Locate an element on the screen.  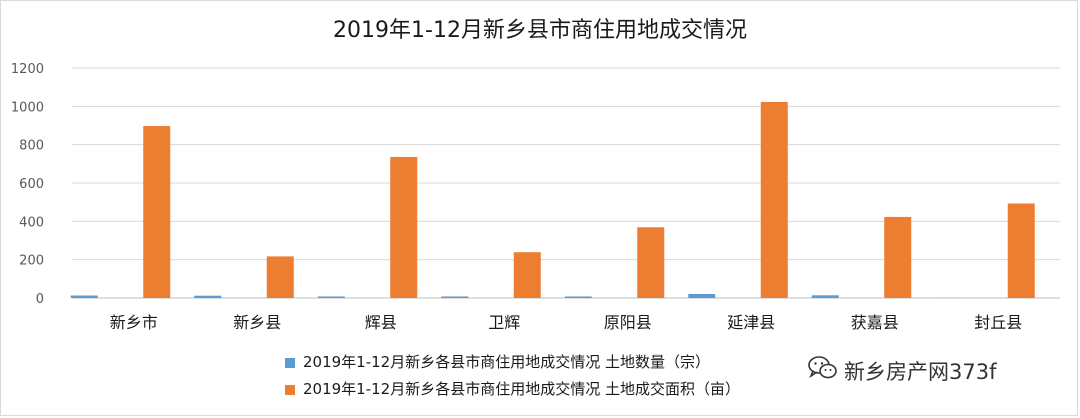
y-axis-ticks: 0 200 400 600 800 1000 1200 is located at coordinates (27, 184).